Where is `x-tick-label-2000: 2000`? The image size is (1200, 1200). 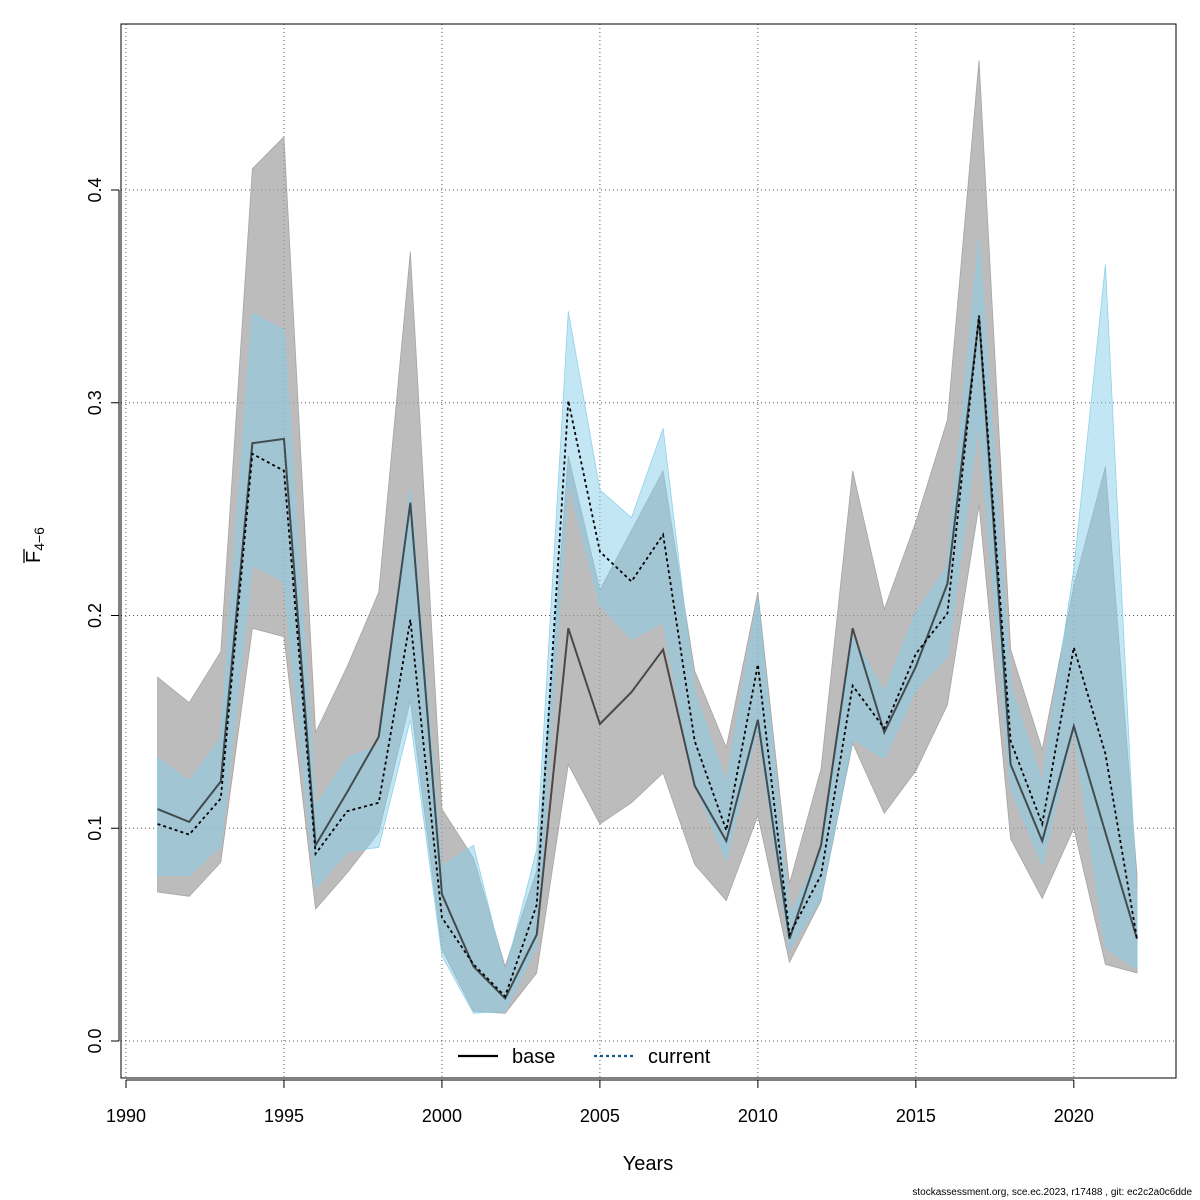 x-tick-label-2000: 2000 is located at coordinates (442, 1116).